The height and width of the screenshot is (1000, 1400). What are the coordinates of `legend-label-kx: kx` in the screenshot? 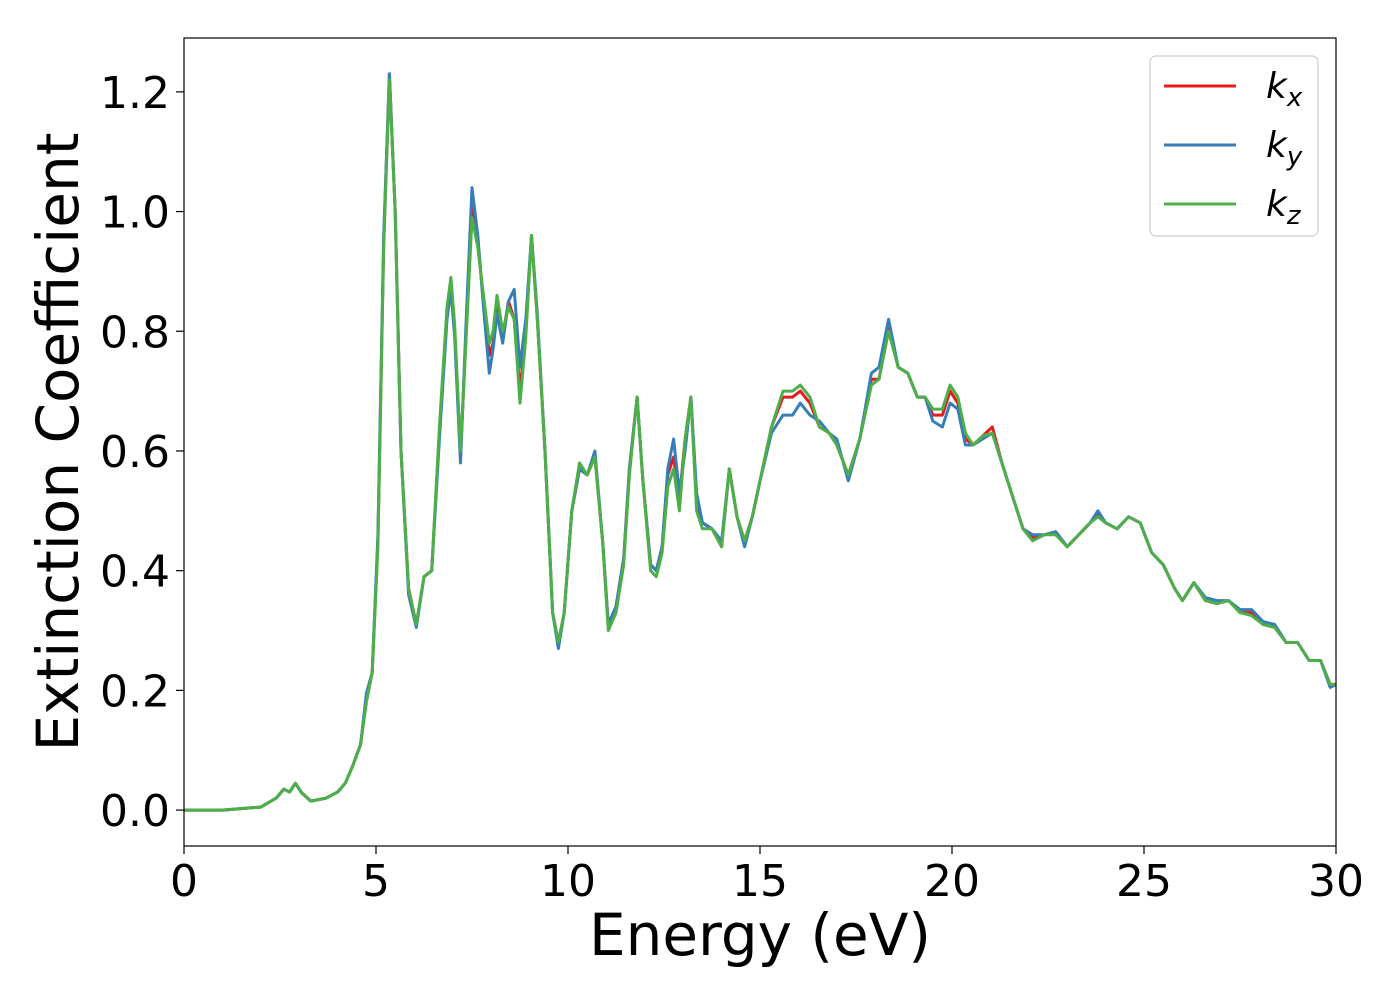 It's located at (1284, 89).